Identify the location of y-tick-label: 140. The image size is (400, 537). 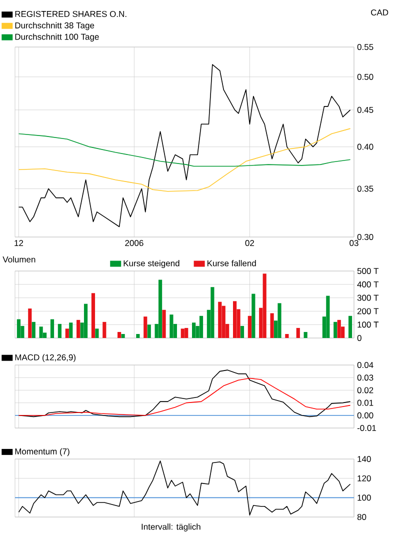
(364, 459).